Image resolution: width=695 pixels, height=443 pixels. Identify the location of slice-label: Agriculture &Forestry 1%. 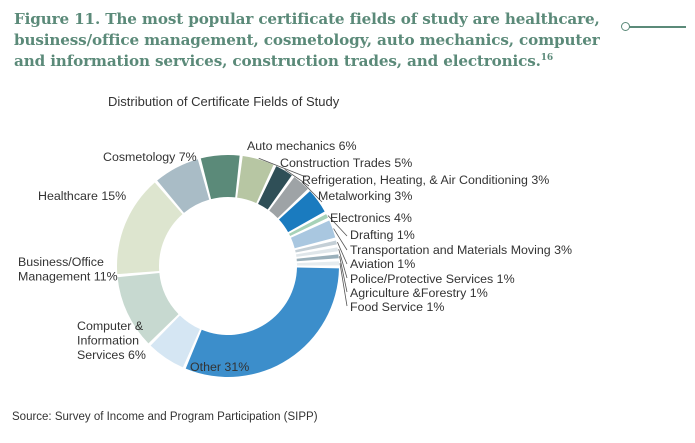
(419, 293).